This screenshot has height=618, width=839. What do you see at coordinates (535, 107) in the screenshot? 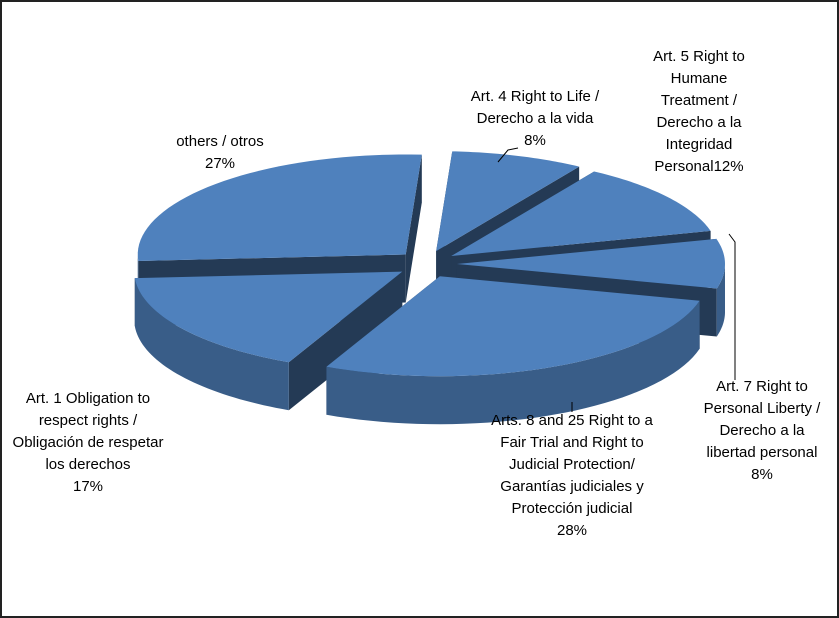
I see `label-category: Art. 4 Right to Life / Derecho a la vida` at bounding box center [535, 107].